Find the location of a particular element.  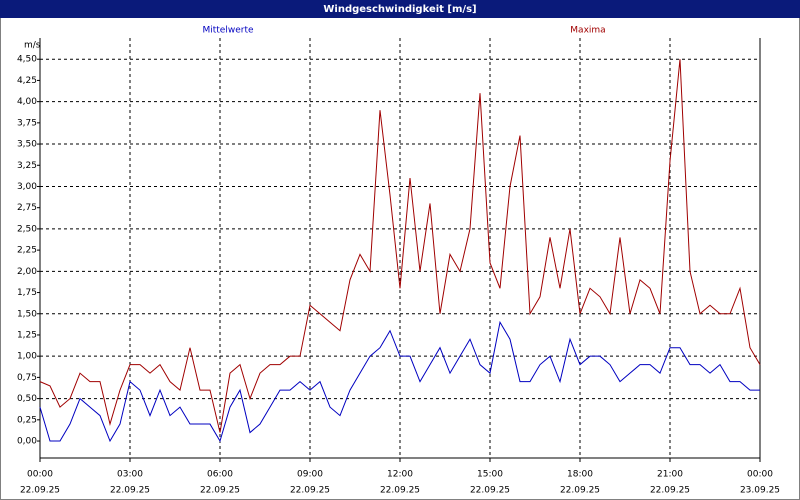

chart-title: Windgeschwindigkeit [m/s] is located at coordinates (399, 9).